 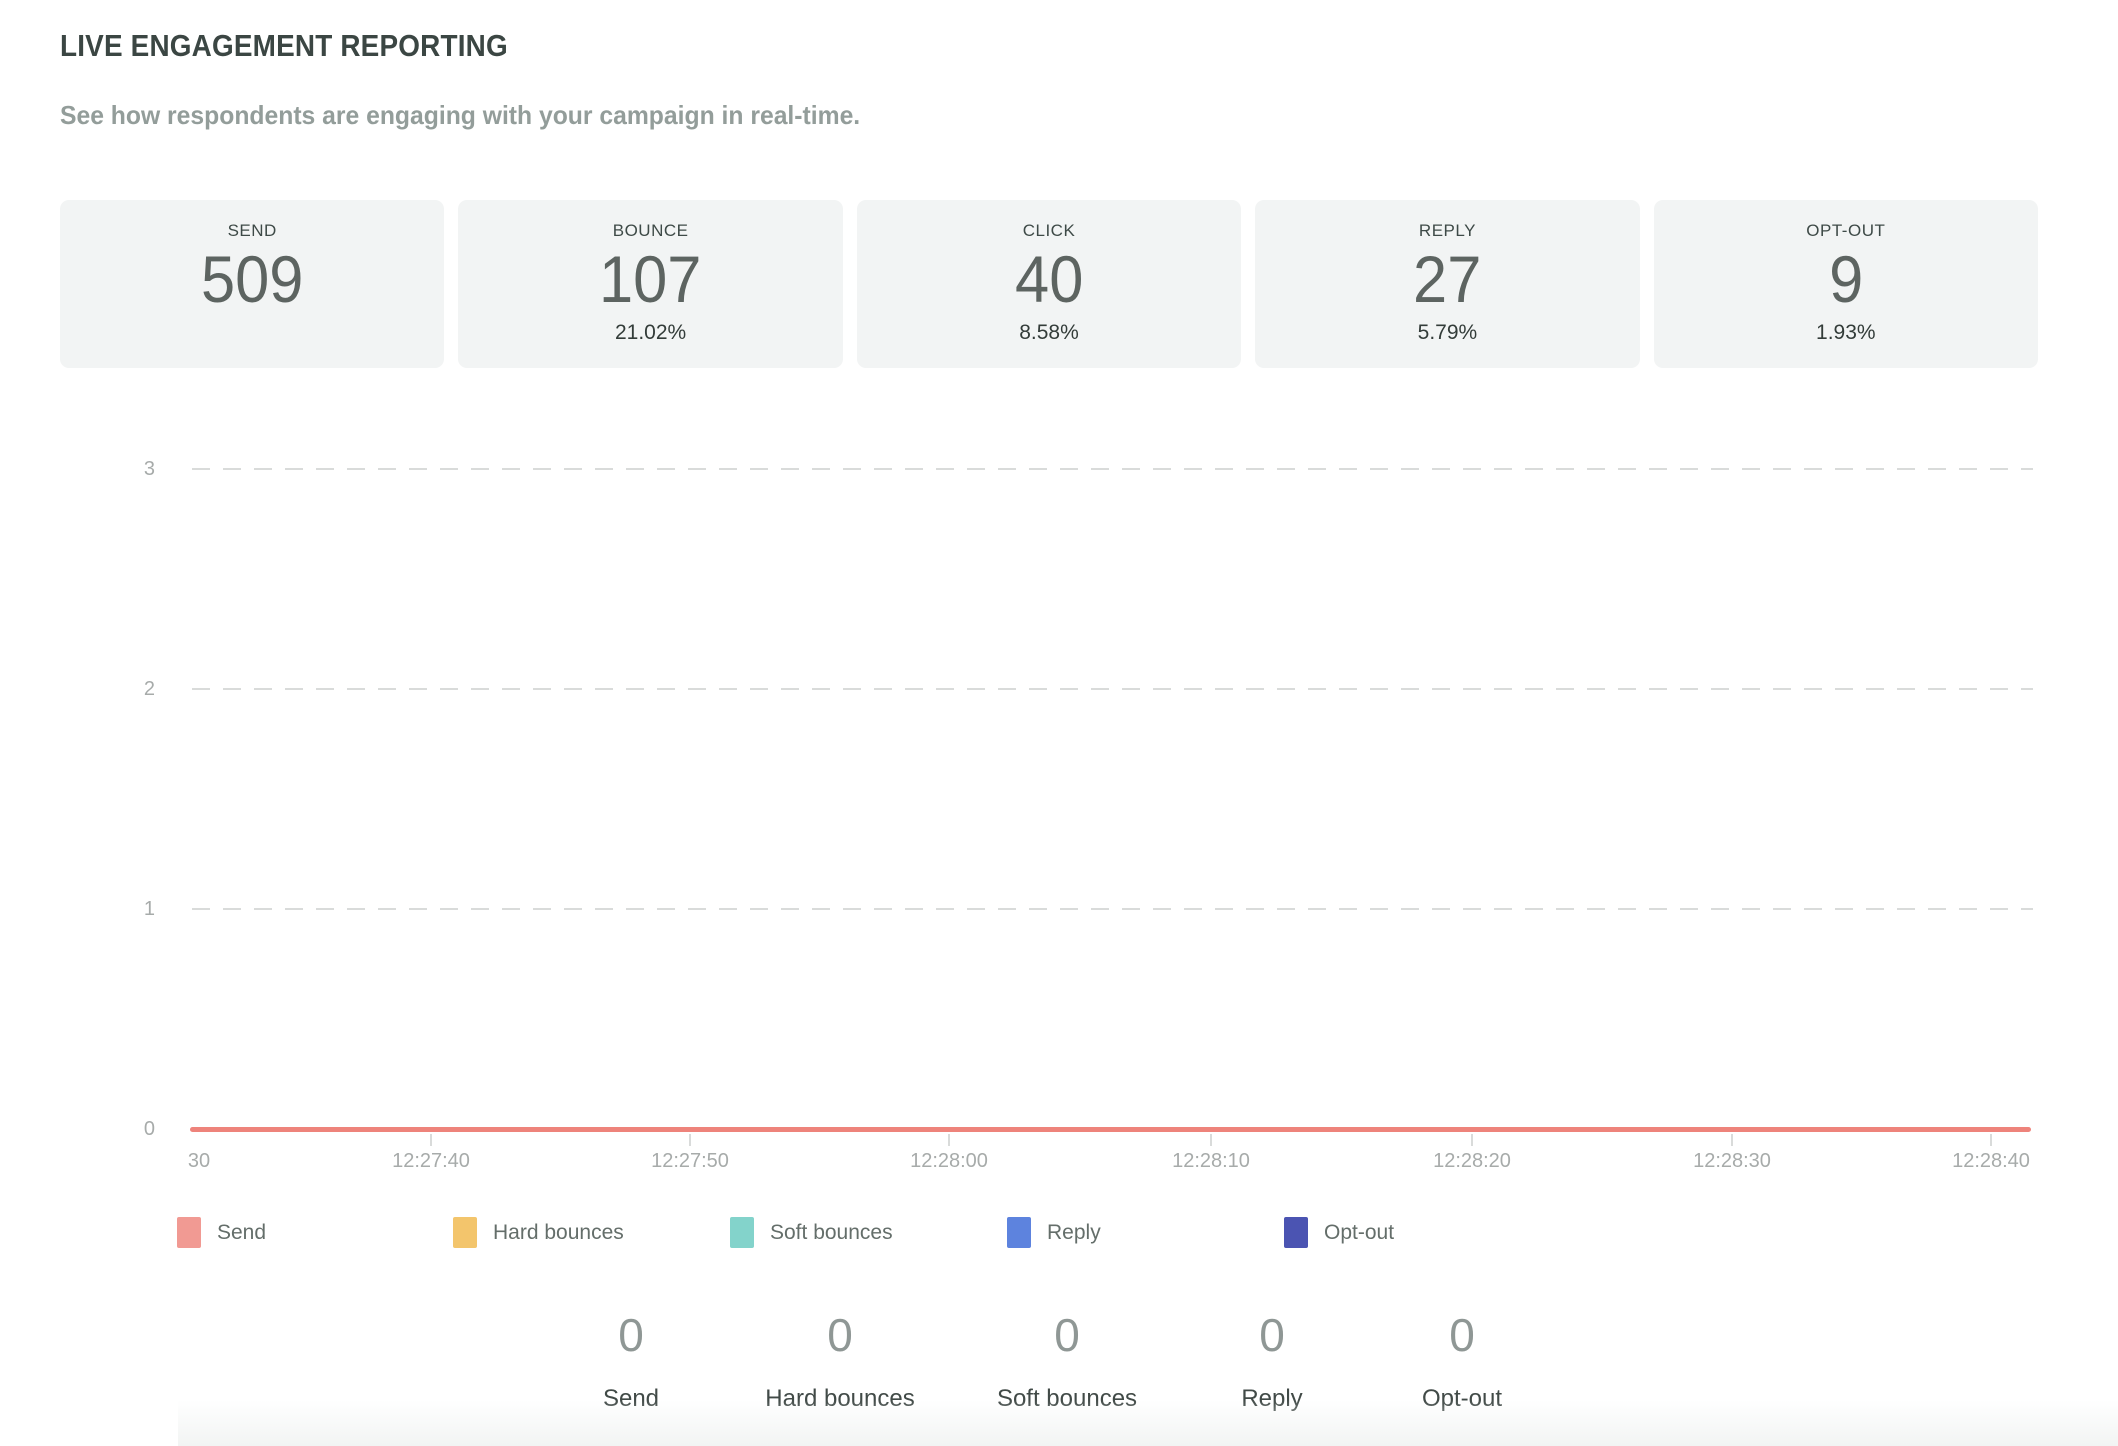 What do you see at coordinates (1845, 279) in the screenshot?
I see `stat-value: 9` at bounding box center [1845, 279].